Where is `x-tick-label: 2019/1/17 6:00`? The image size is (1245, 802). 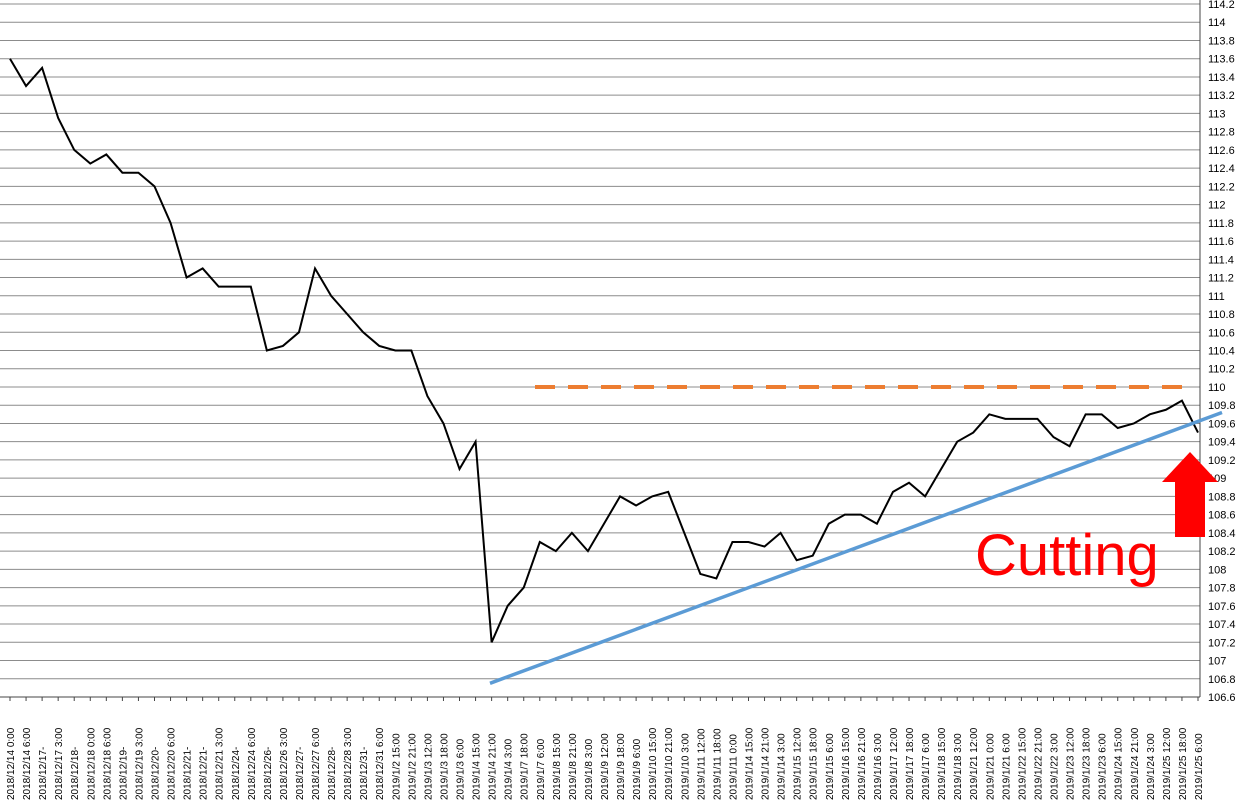 x-tick-label: 2019/1/17 6:00 is located at coordinates (926, 766).